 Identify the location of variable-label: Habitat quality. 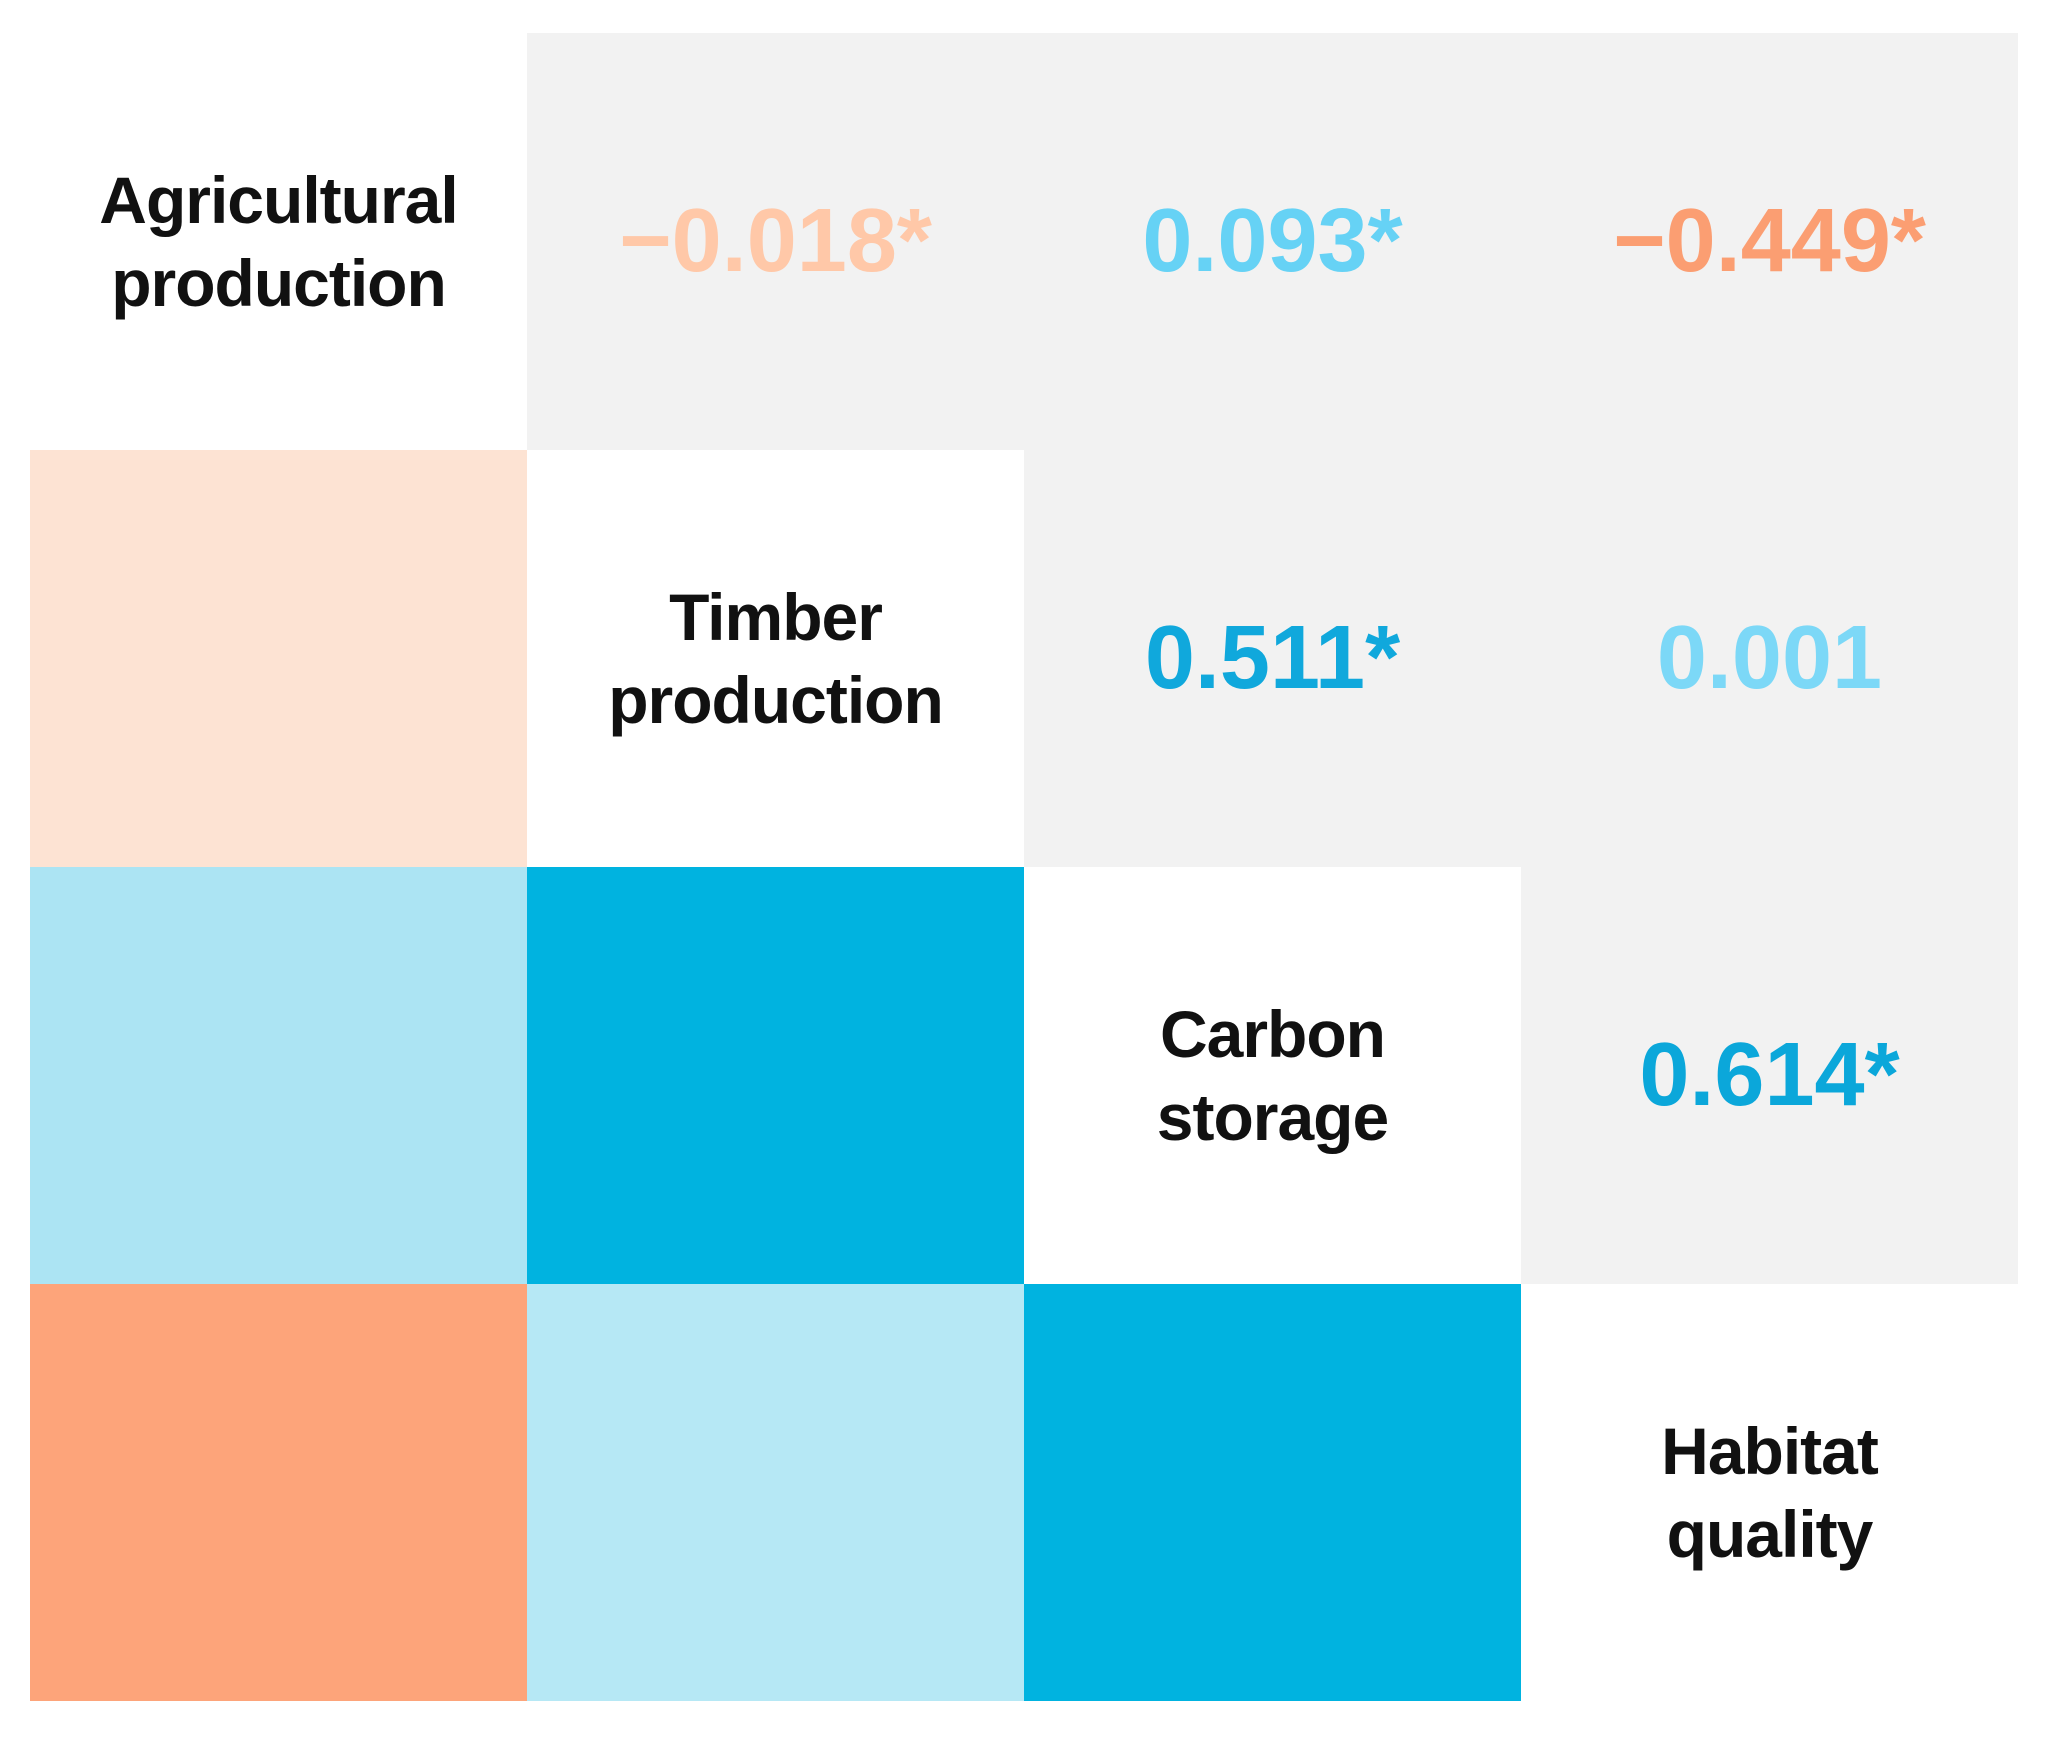
(1770, 1492).